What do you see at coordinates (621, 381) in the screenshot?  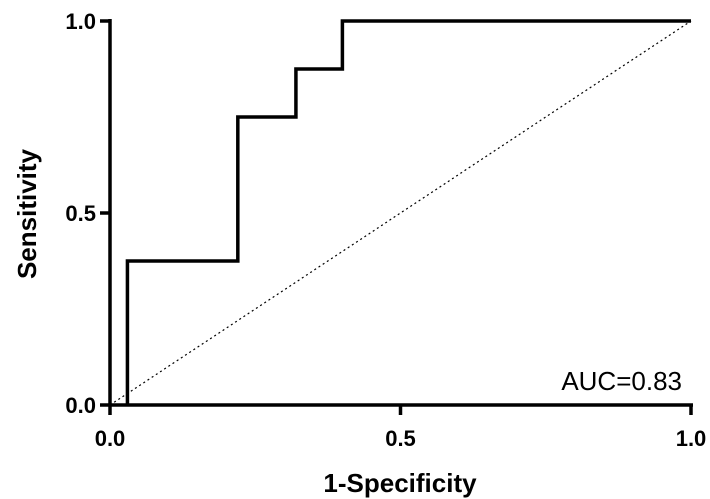 I see `auc-annotation: AUC=0.83` at bounding box center [621, 381].